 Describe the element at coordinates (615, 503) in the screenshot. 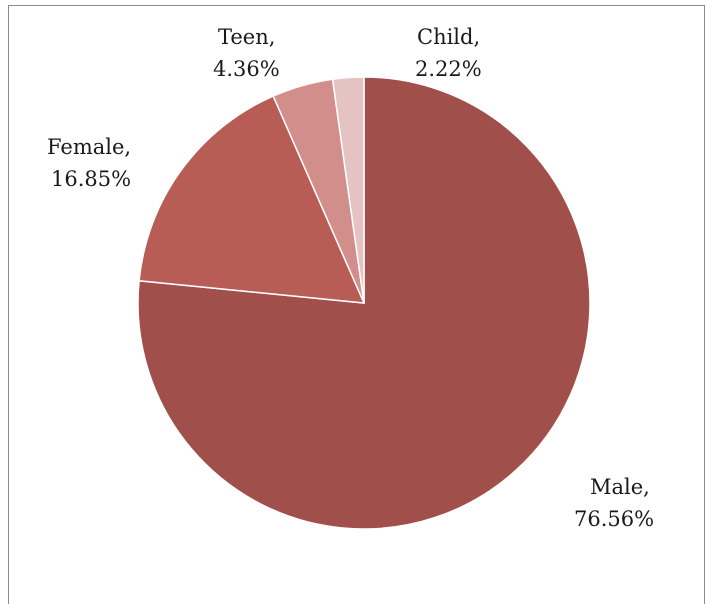

I see `data-label-male: Male, 76.56%` at that location.